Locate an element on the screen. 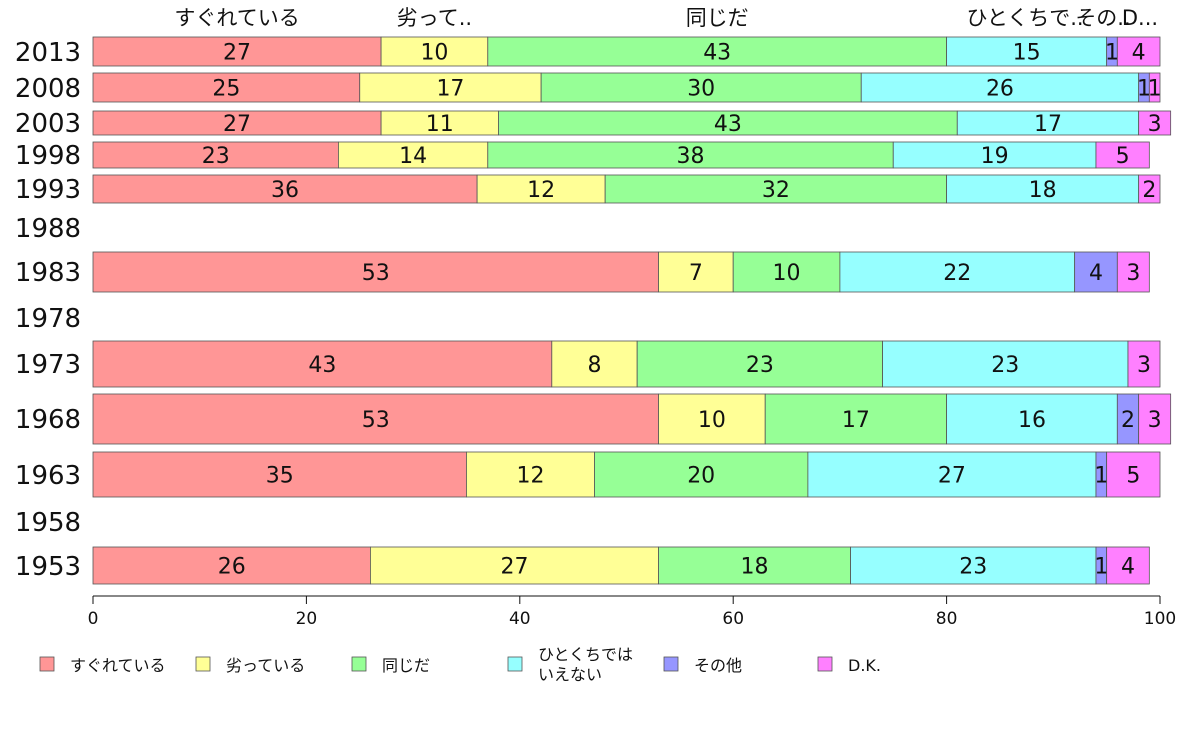 The image size is (1188, 736). bar-value-label-1953-0: 26 is located at coordinates (232, 567).